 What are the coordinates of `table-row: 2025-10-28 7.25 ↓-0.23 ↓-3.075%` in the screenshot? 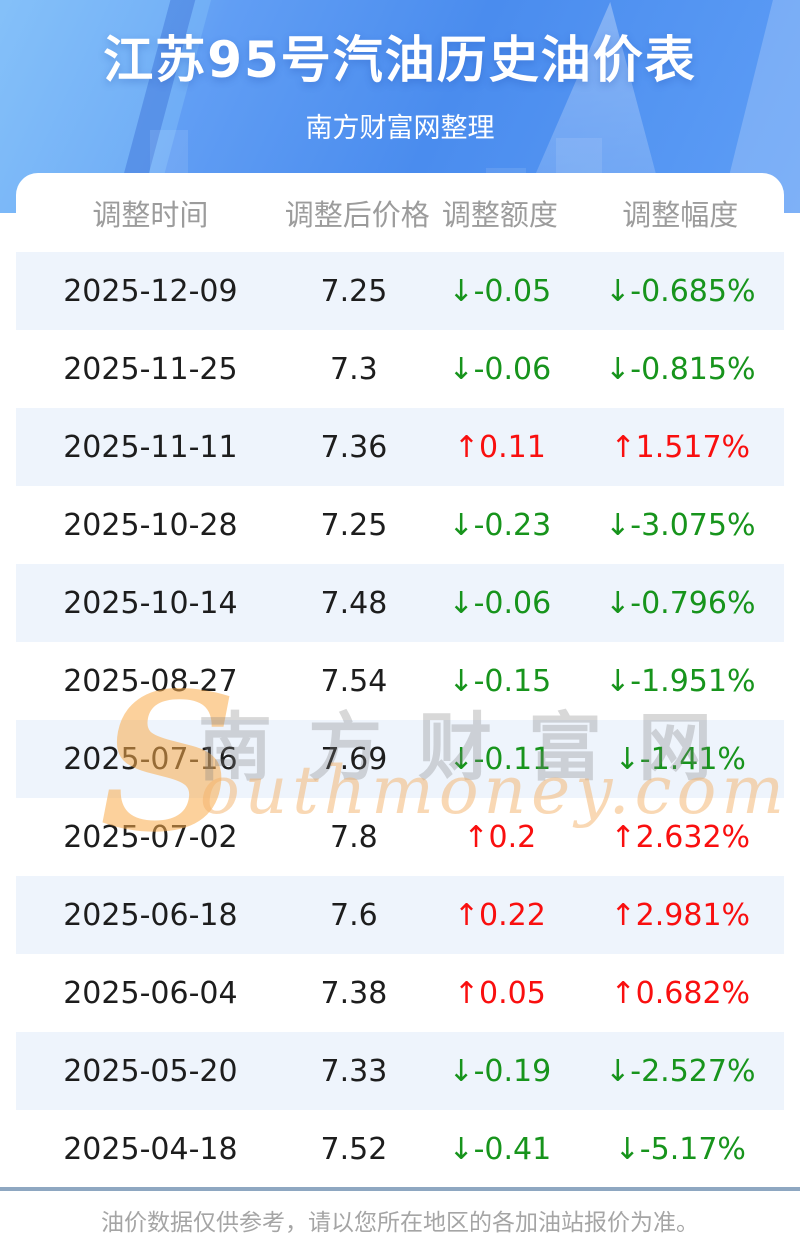 It's located at (400, 525).